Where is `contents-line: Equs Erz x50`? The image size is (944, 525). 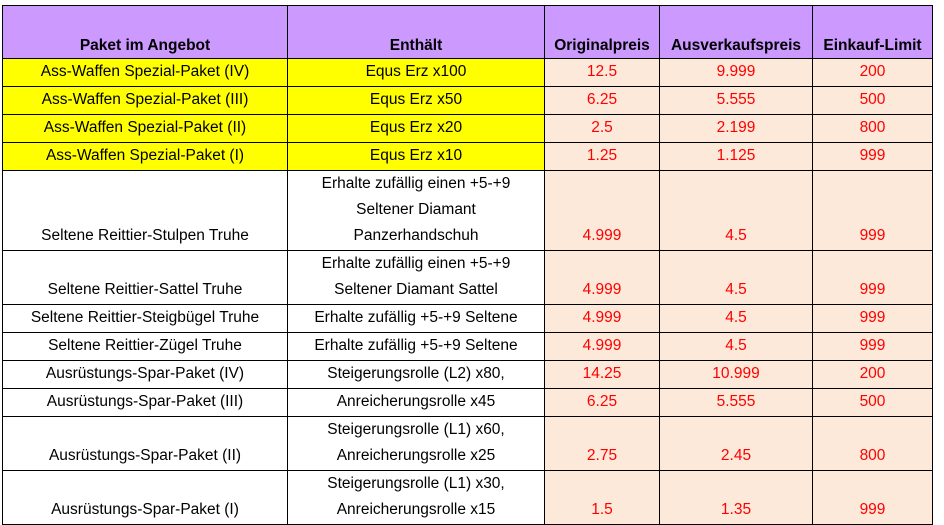
contents-line: Equs Erz x50 is located at coordinates (416, 99).